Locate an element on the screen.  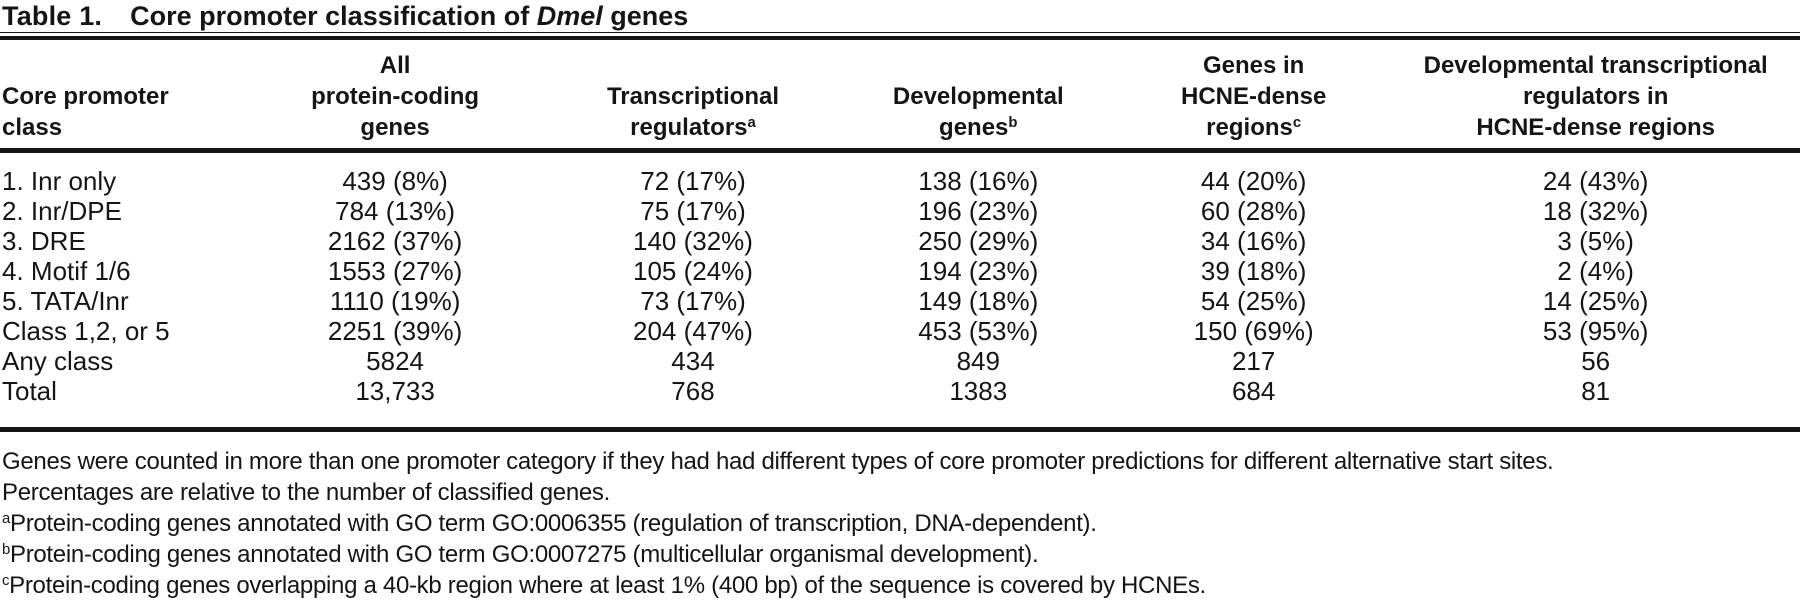
cell-all-genes: 5824 is located at coordinates (395, 361).